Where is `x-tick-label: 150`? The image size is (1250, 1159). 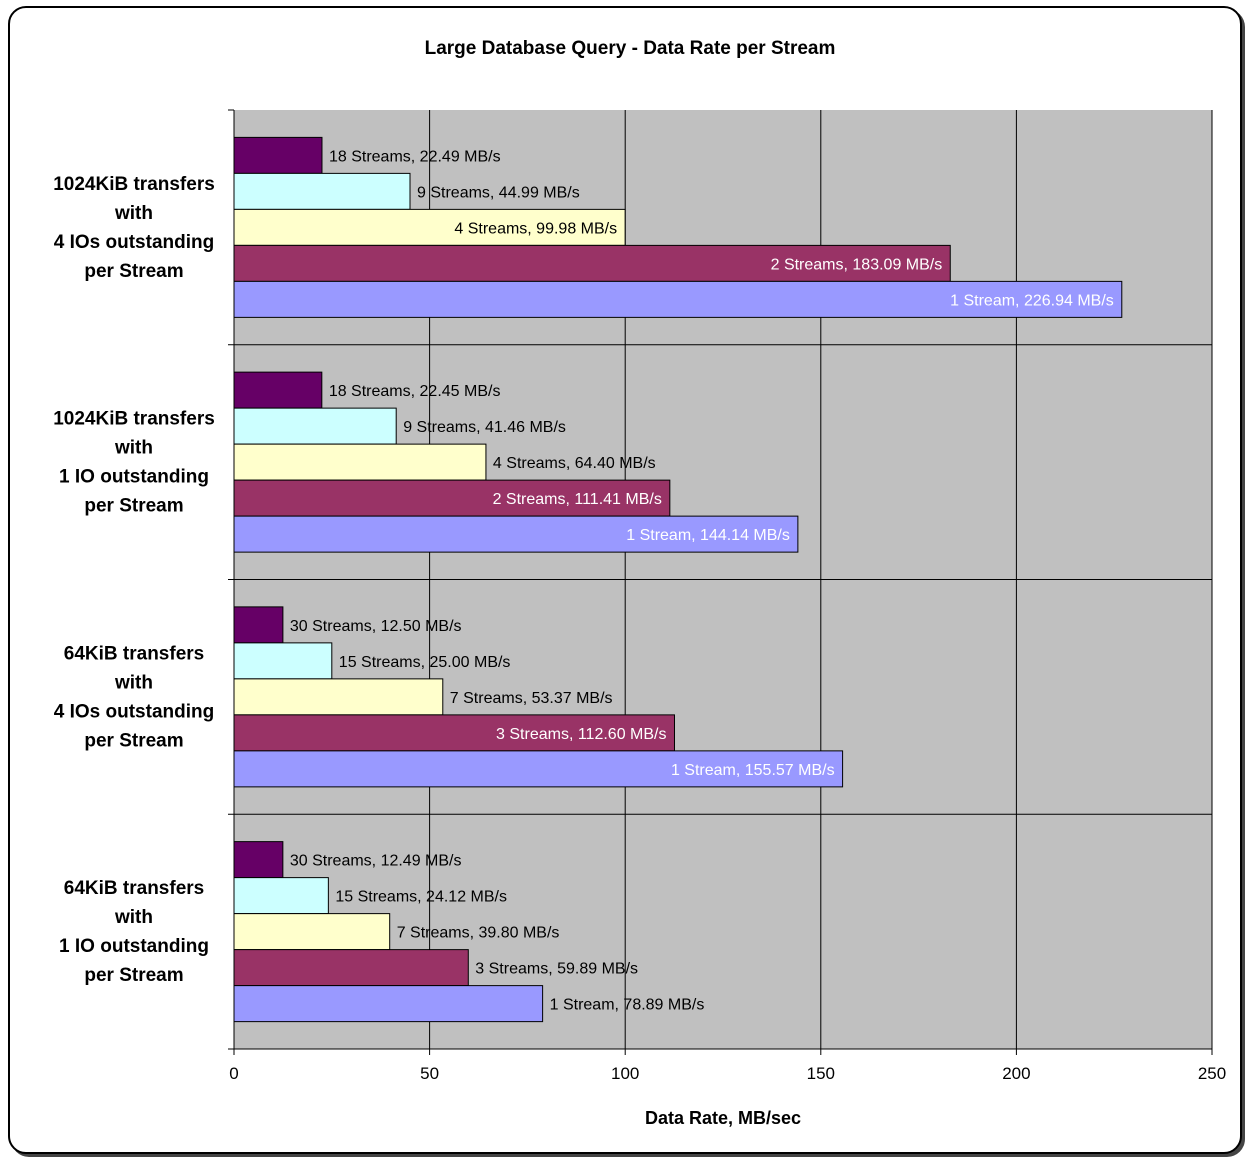 x-tick-label: 150 is located at coordinates (821, 1073).